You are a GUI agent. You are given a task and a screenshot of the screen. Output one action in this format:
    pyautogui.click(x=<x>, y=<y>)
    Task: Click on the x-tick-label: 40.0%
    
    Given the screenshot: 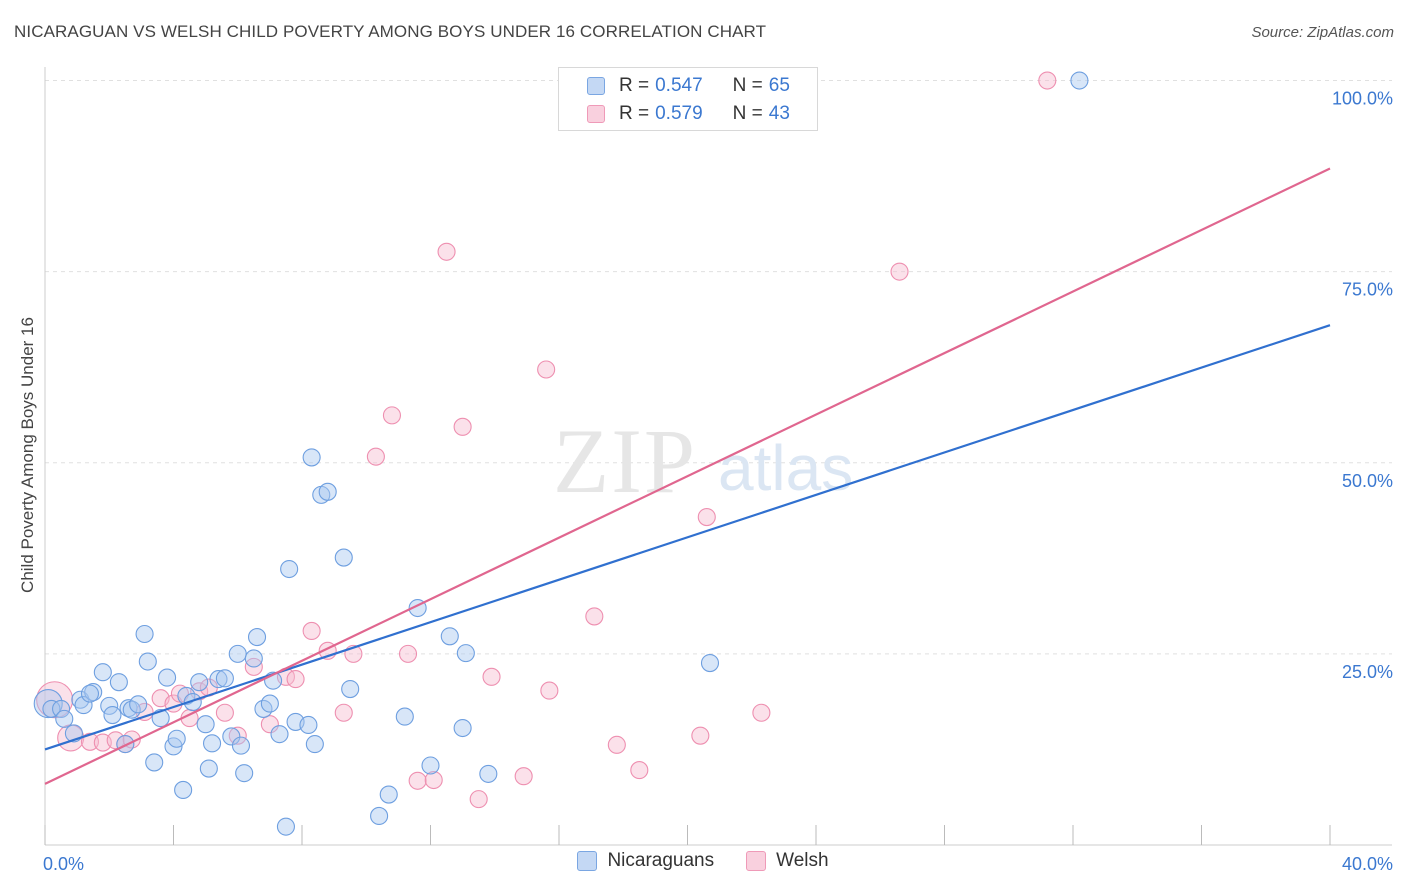 What is the action you would take?
    pyautogui.click(x=1367, y=864)
    